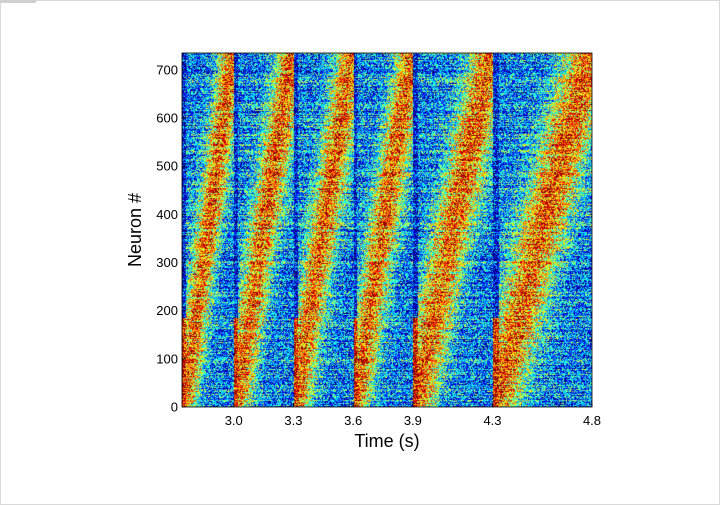 This screenshot has height=505, width=720. I want to click on y-axis-label: Neuron #, so click(135, 230).